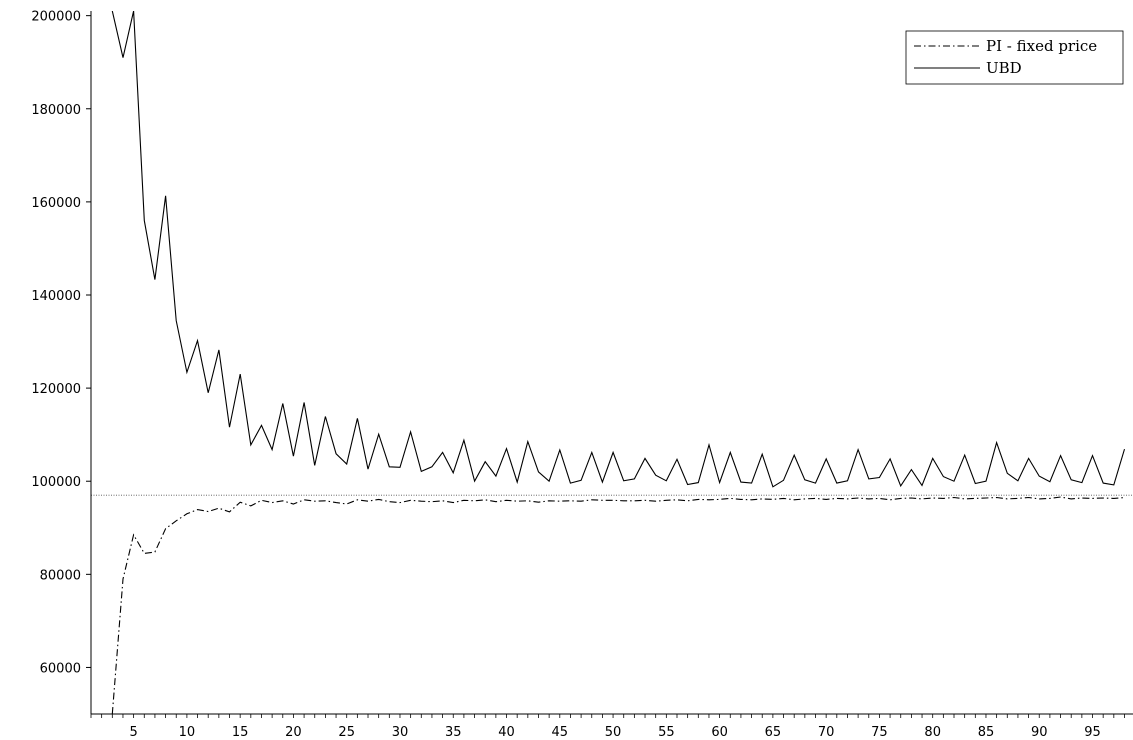 This screenshot has height=740, width=1133. What do you see at coordinates (879, 732) in the screenshot?
I see `x-tick-label: 75` at bounding box center [879, 732].